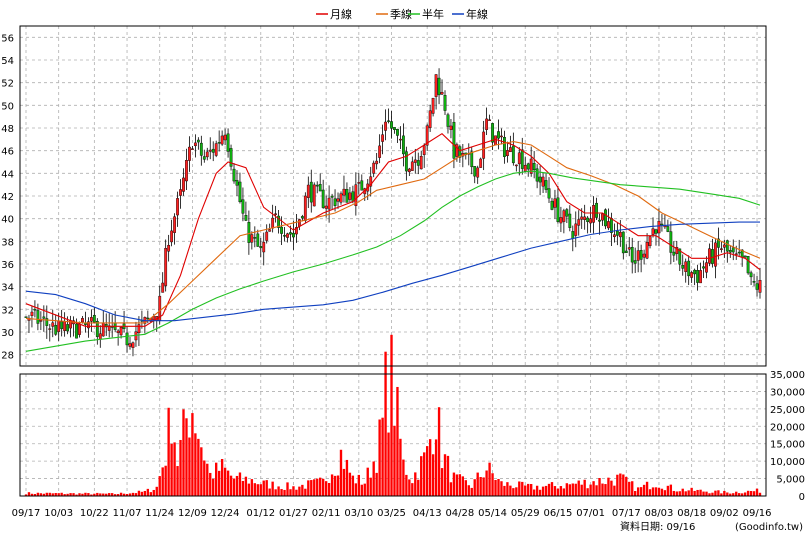 This screenshot has height=540, width=808. I want to click on legend-label-year: 年線, so click(477, 14).